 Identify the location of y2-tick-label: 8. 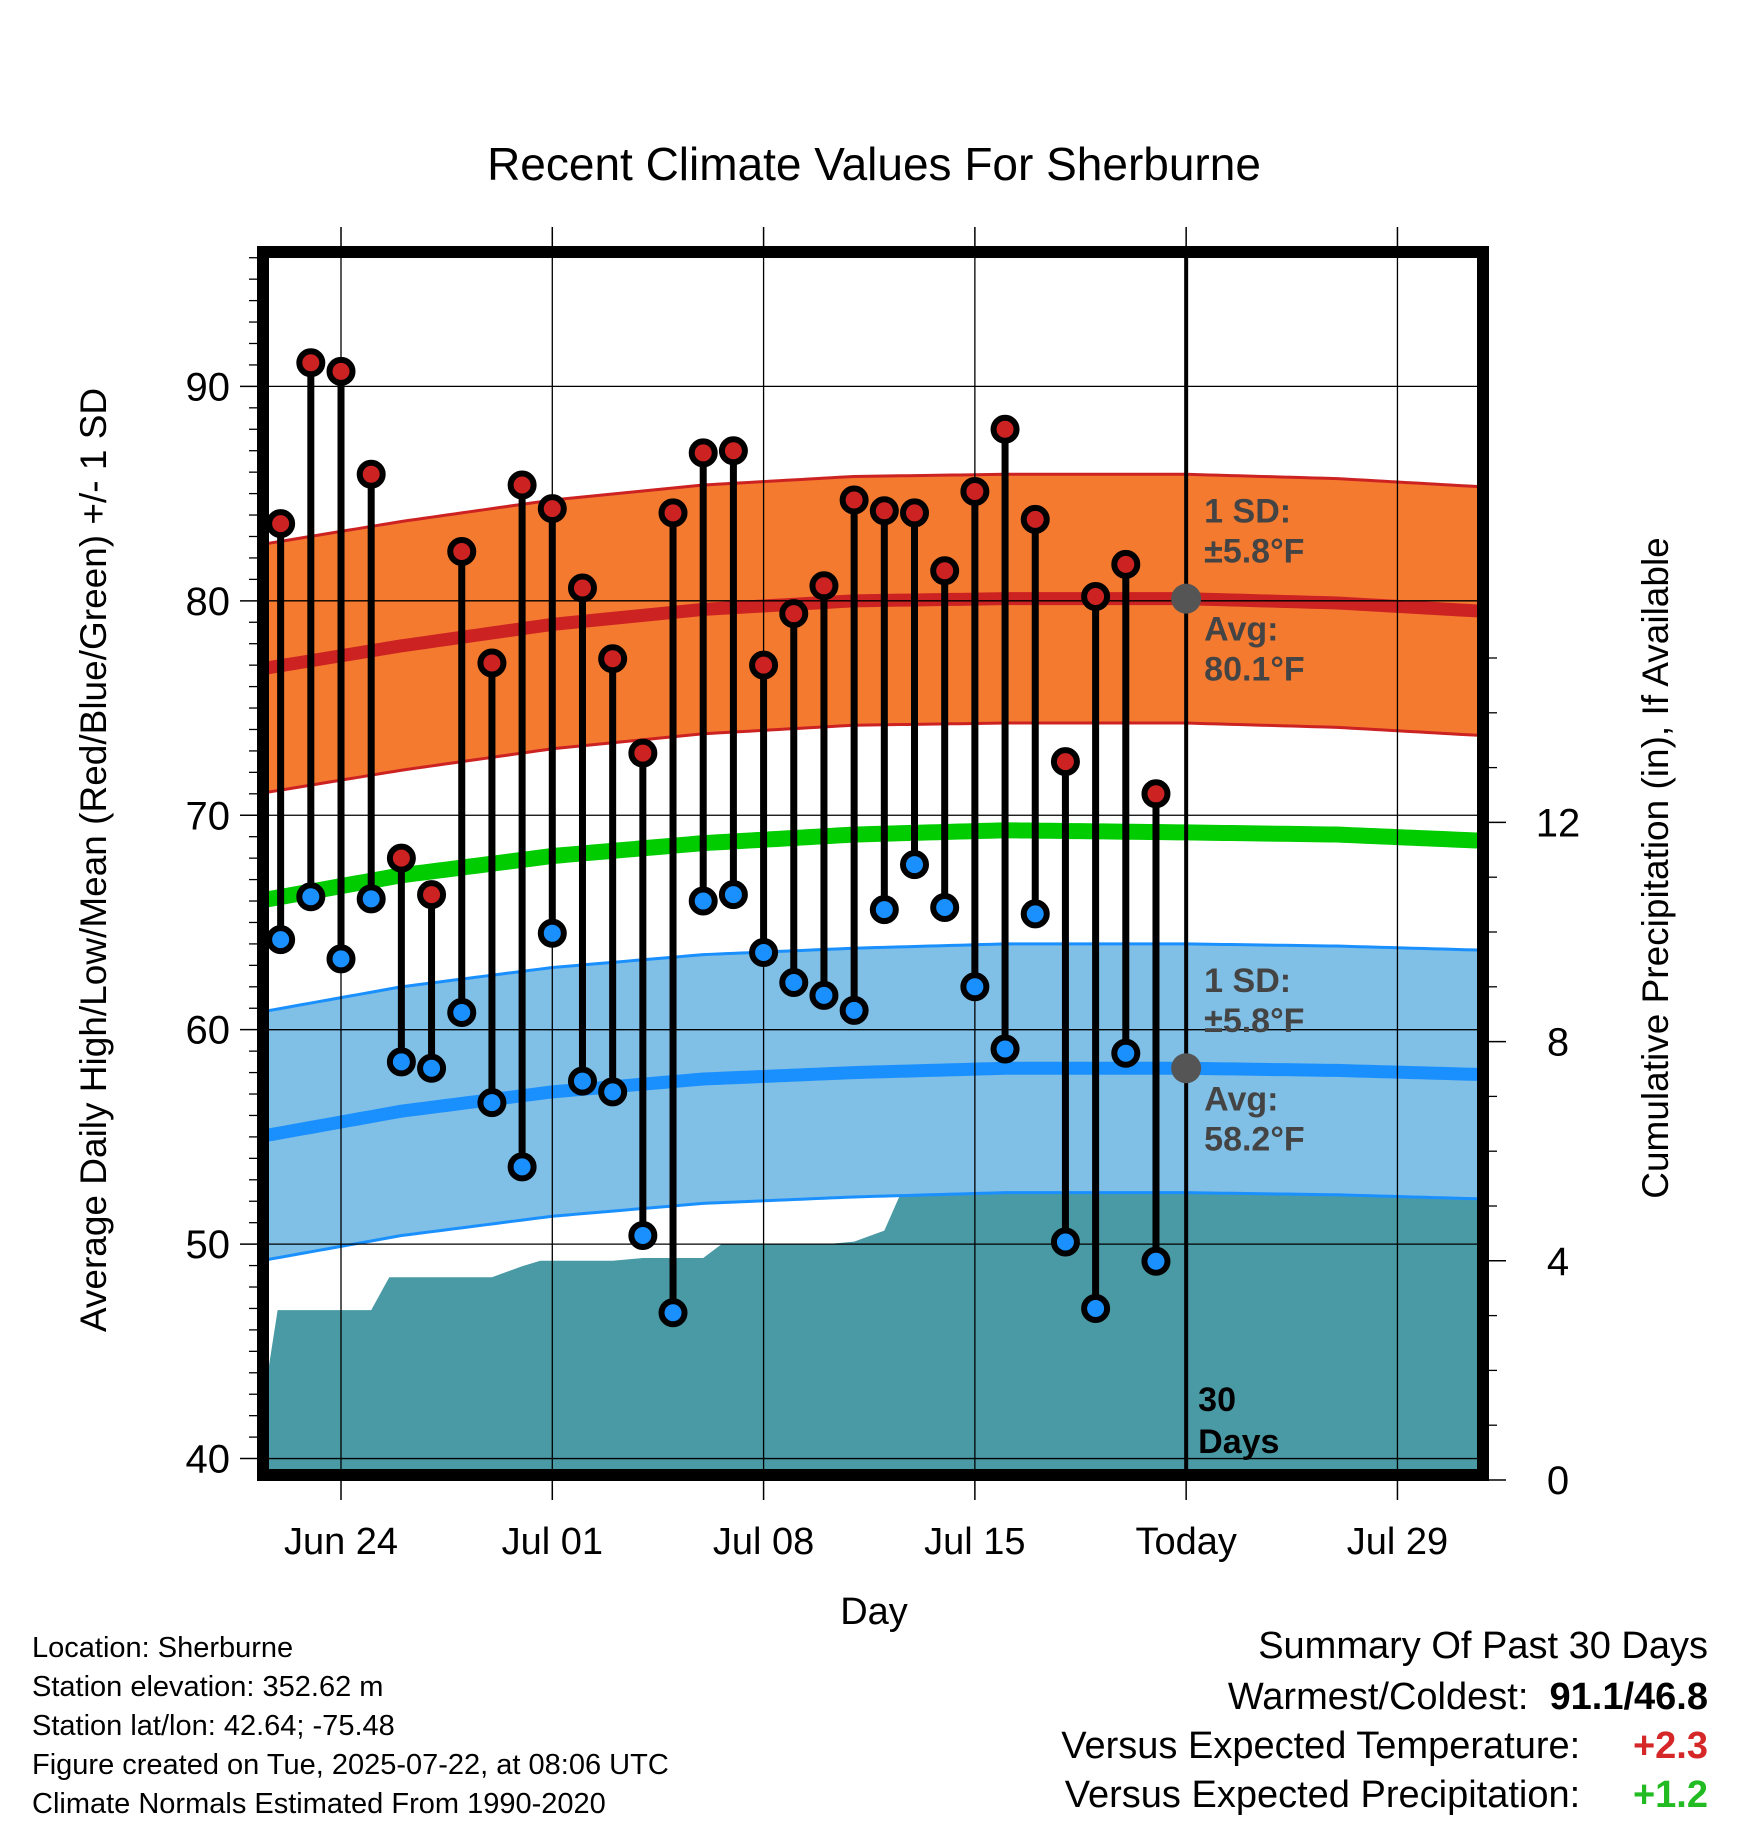
(1558, 1043).